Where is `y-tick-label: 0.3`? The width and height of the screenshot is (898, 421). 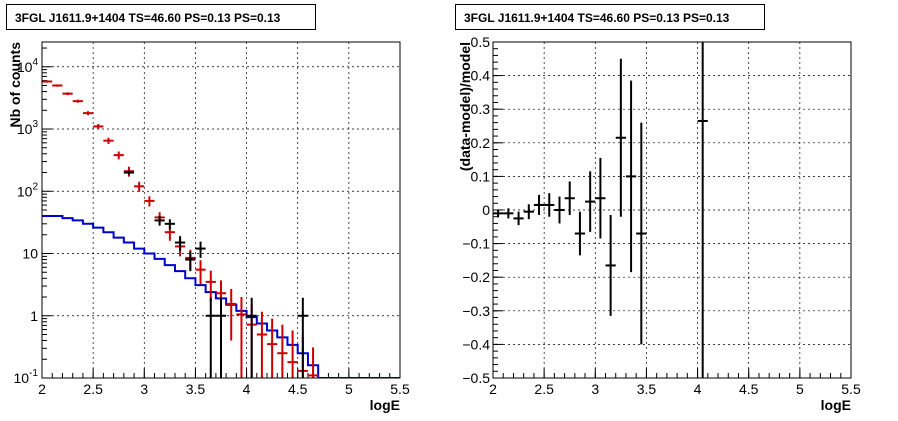 y-tick-label: 0.3 is located at coordinates (481, 109).